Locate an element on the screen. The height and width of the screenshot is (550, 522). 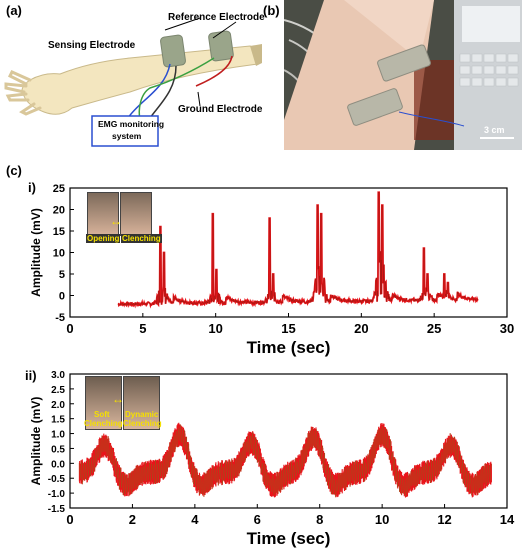
emg-series-ii-core is located at coordinates (285, 461).